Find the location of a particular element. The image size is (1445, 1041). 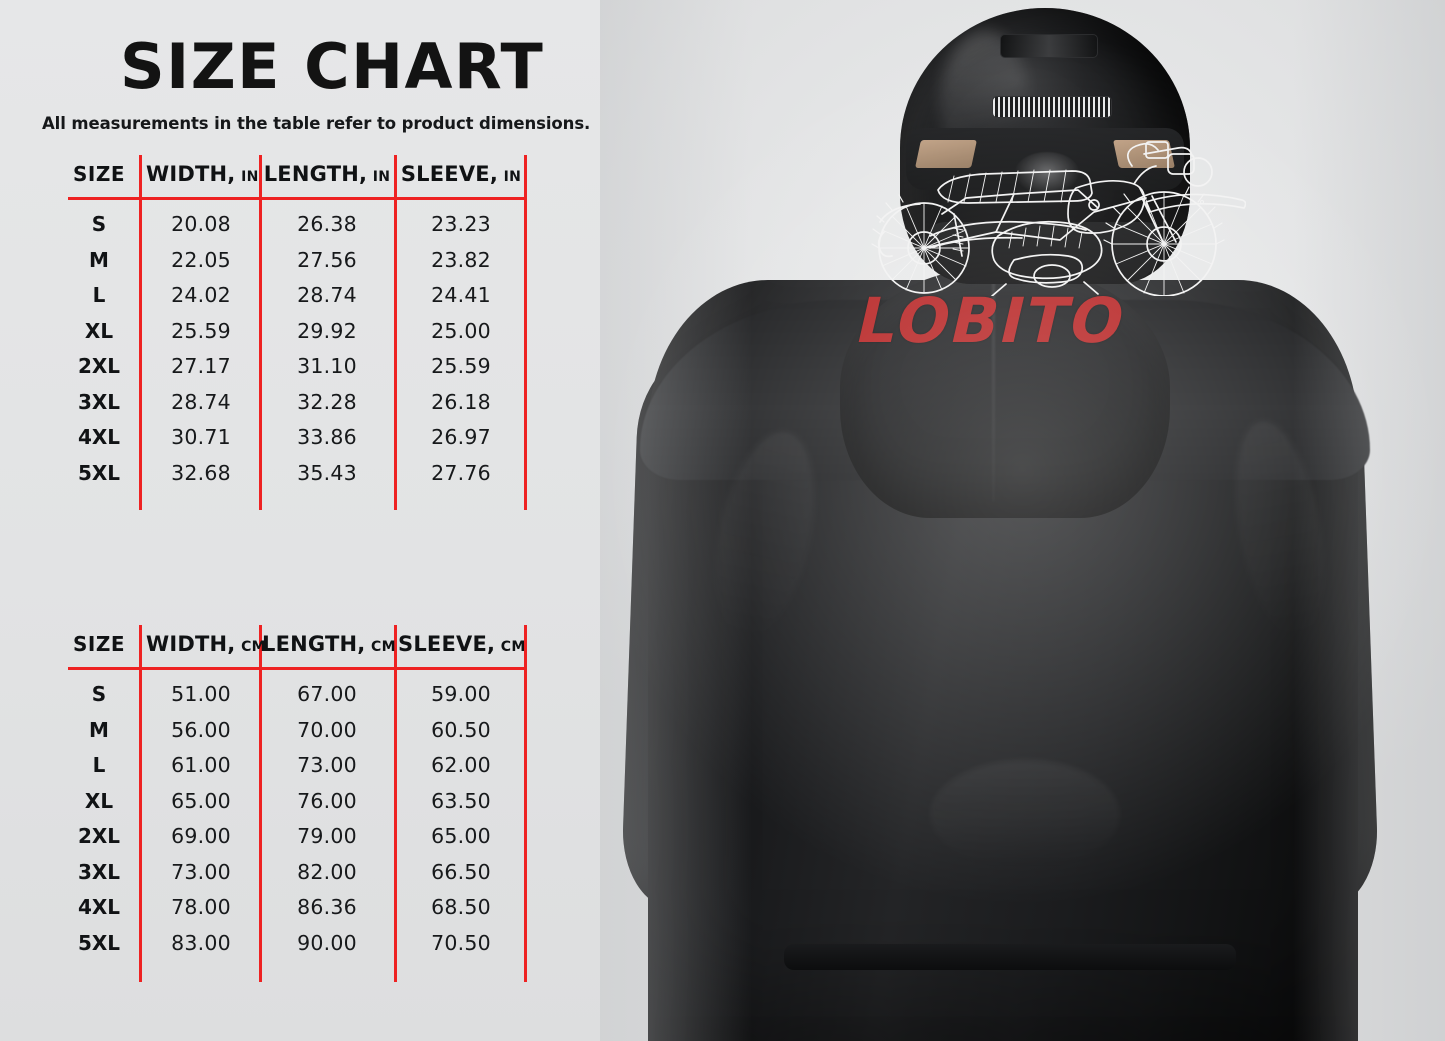

cell-length: 76.00 is located at coordinates (327, 800).